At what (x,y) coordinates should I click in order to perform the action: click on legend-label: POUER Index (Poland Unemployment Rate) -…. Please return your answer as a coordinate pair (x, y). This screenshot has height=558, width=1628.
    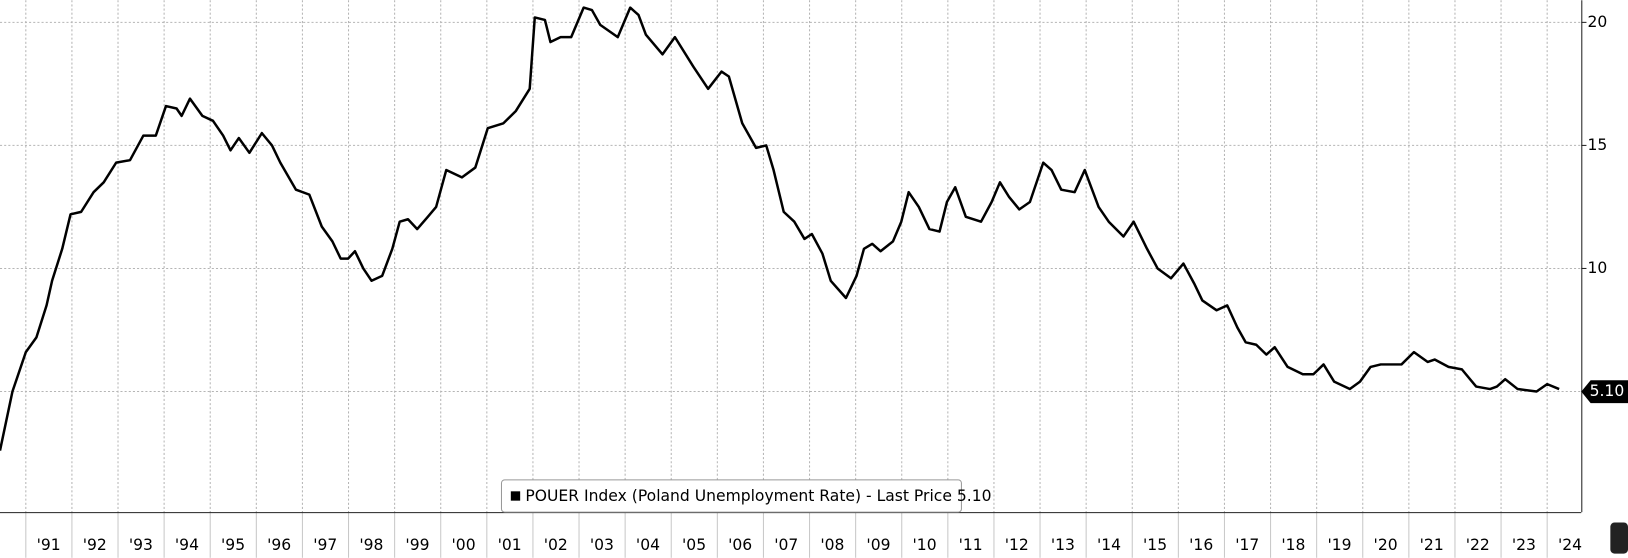
    Looking at the image, I should click on (758, 496).